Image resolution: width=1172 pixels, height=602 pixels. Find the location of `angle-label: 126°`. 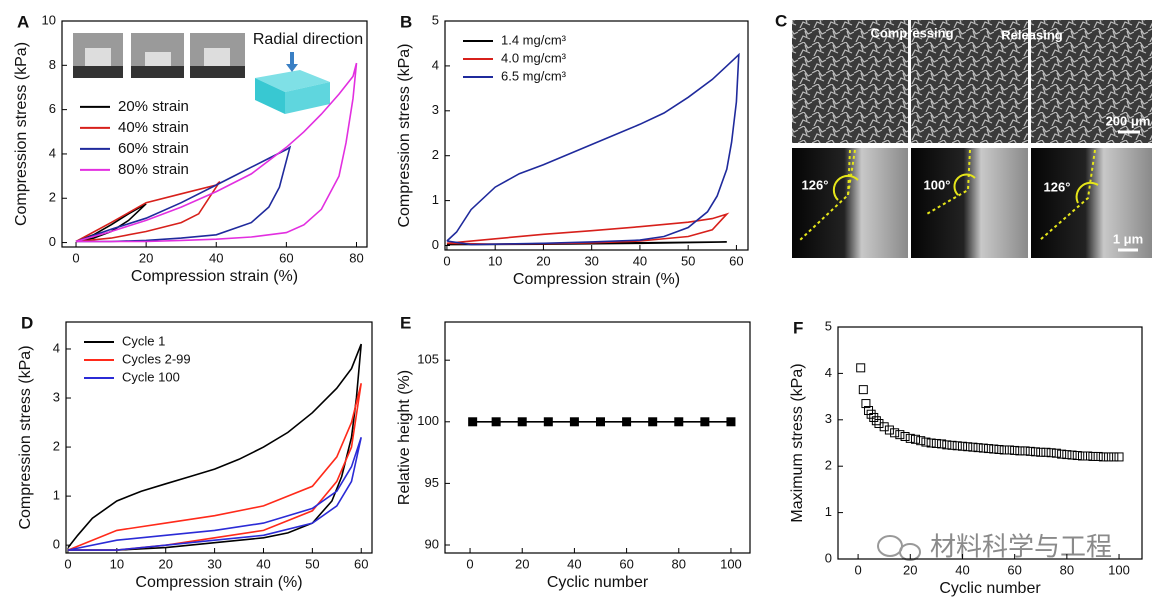

angle-label: 126° is located at coordinates (815, 184).